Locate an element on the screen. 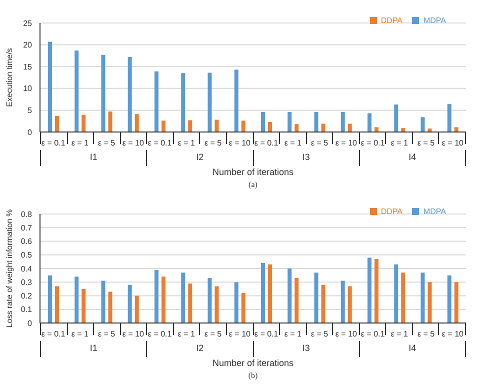  text: I1 is located at coordinates (93, 349).